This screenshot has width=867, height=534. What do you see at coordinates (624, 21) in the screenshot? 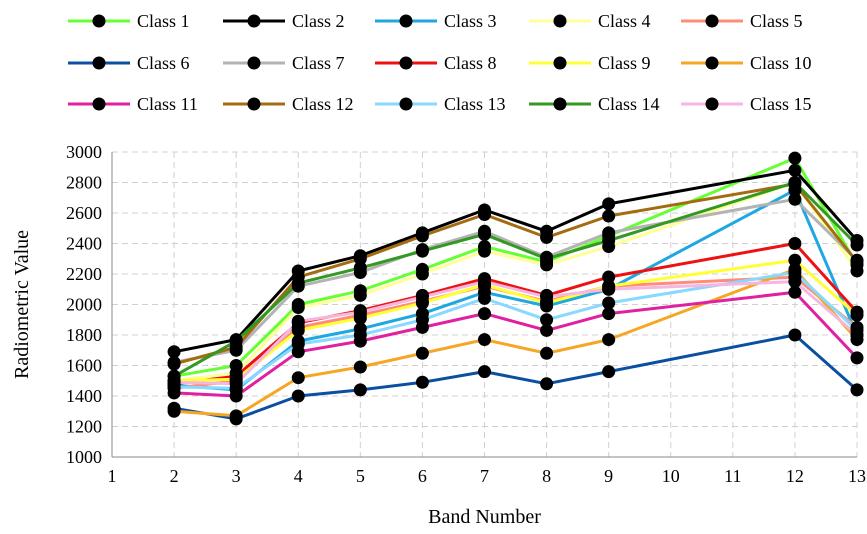
I see `legend-label: Class 4` at bounding box center [624, 21].